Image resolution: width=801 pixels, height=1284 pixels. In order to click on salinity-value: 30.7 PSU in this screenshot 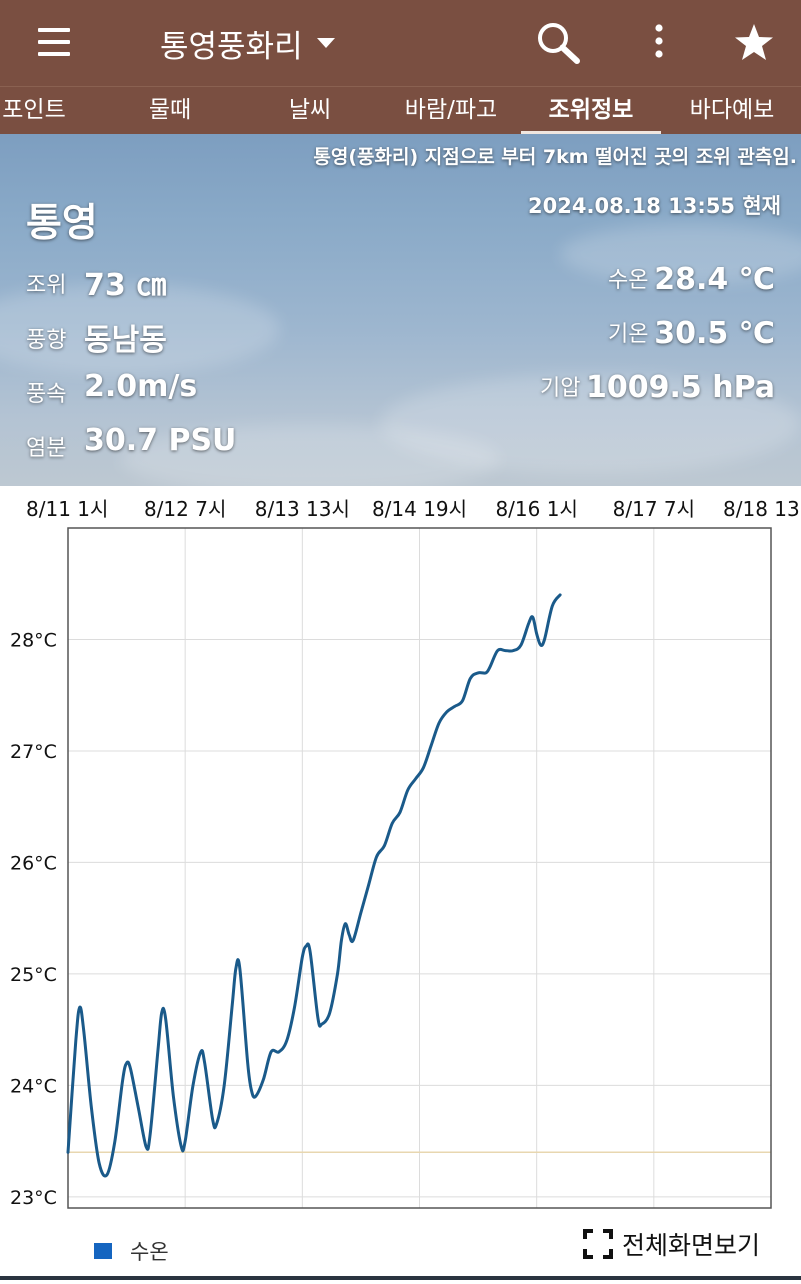, I will do `click(160, 440)`.